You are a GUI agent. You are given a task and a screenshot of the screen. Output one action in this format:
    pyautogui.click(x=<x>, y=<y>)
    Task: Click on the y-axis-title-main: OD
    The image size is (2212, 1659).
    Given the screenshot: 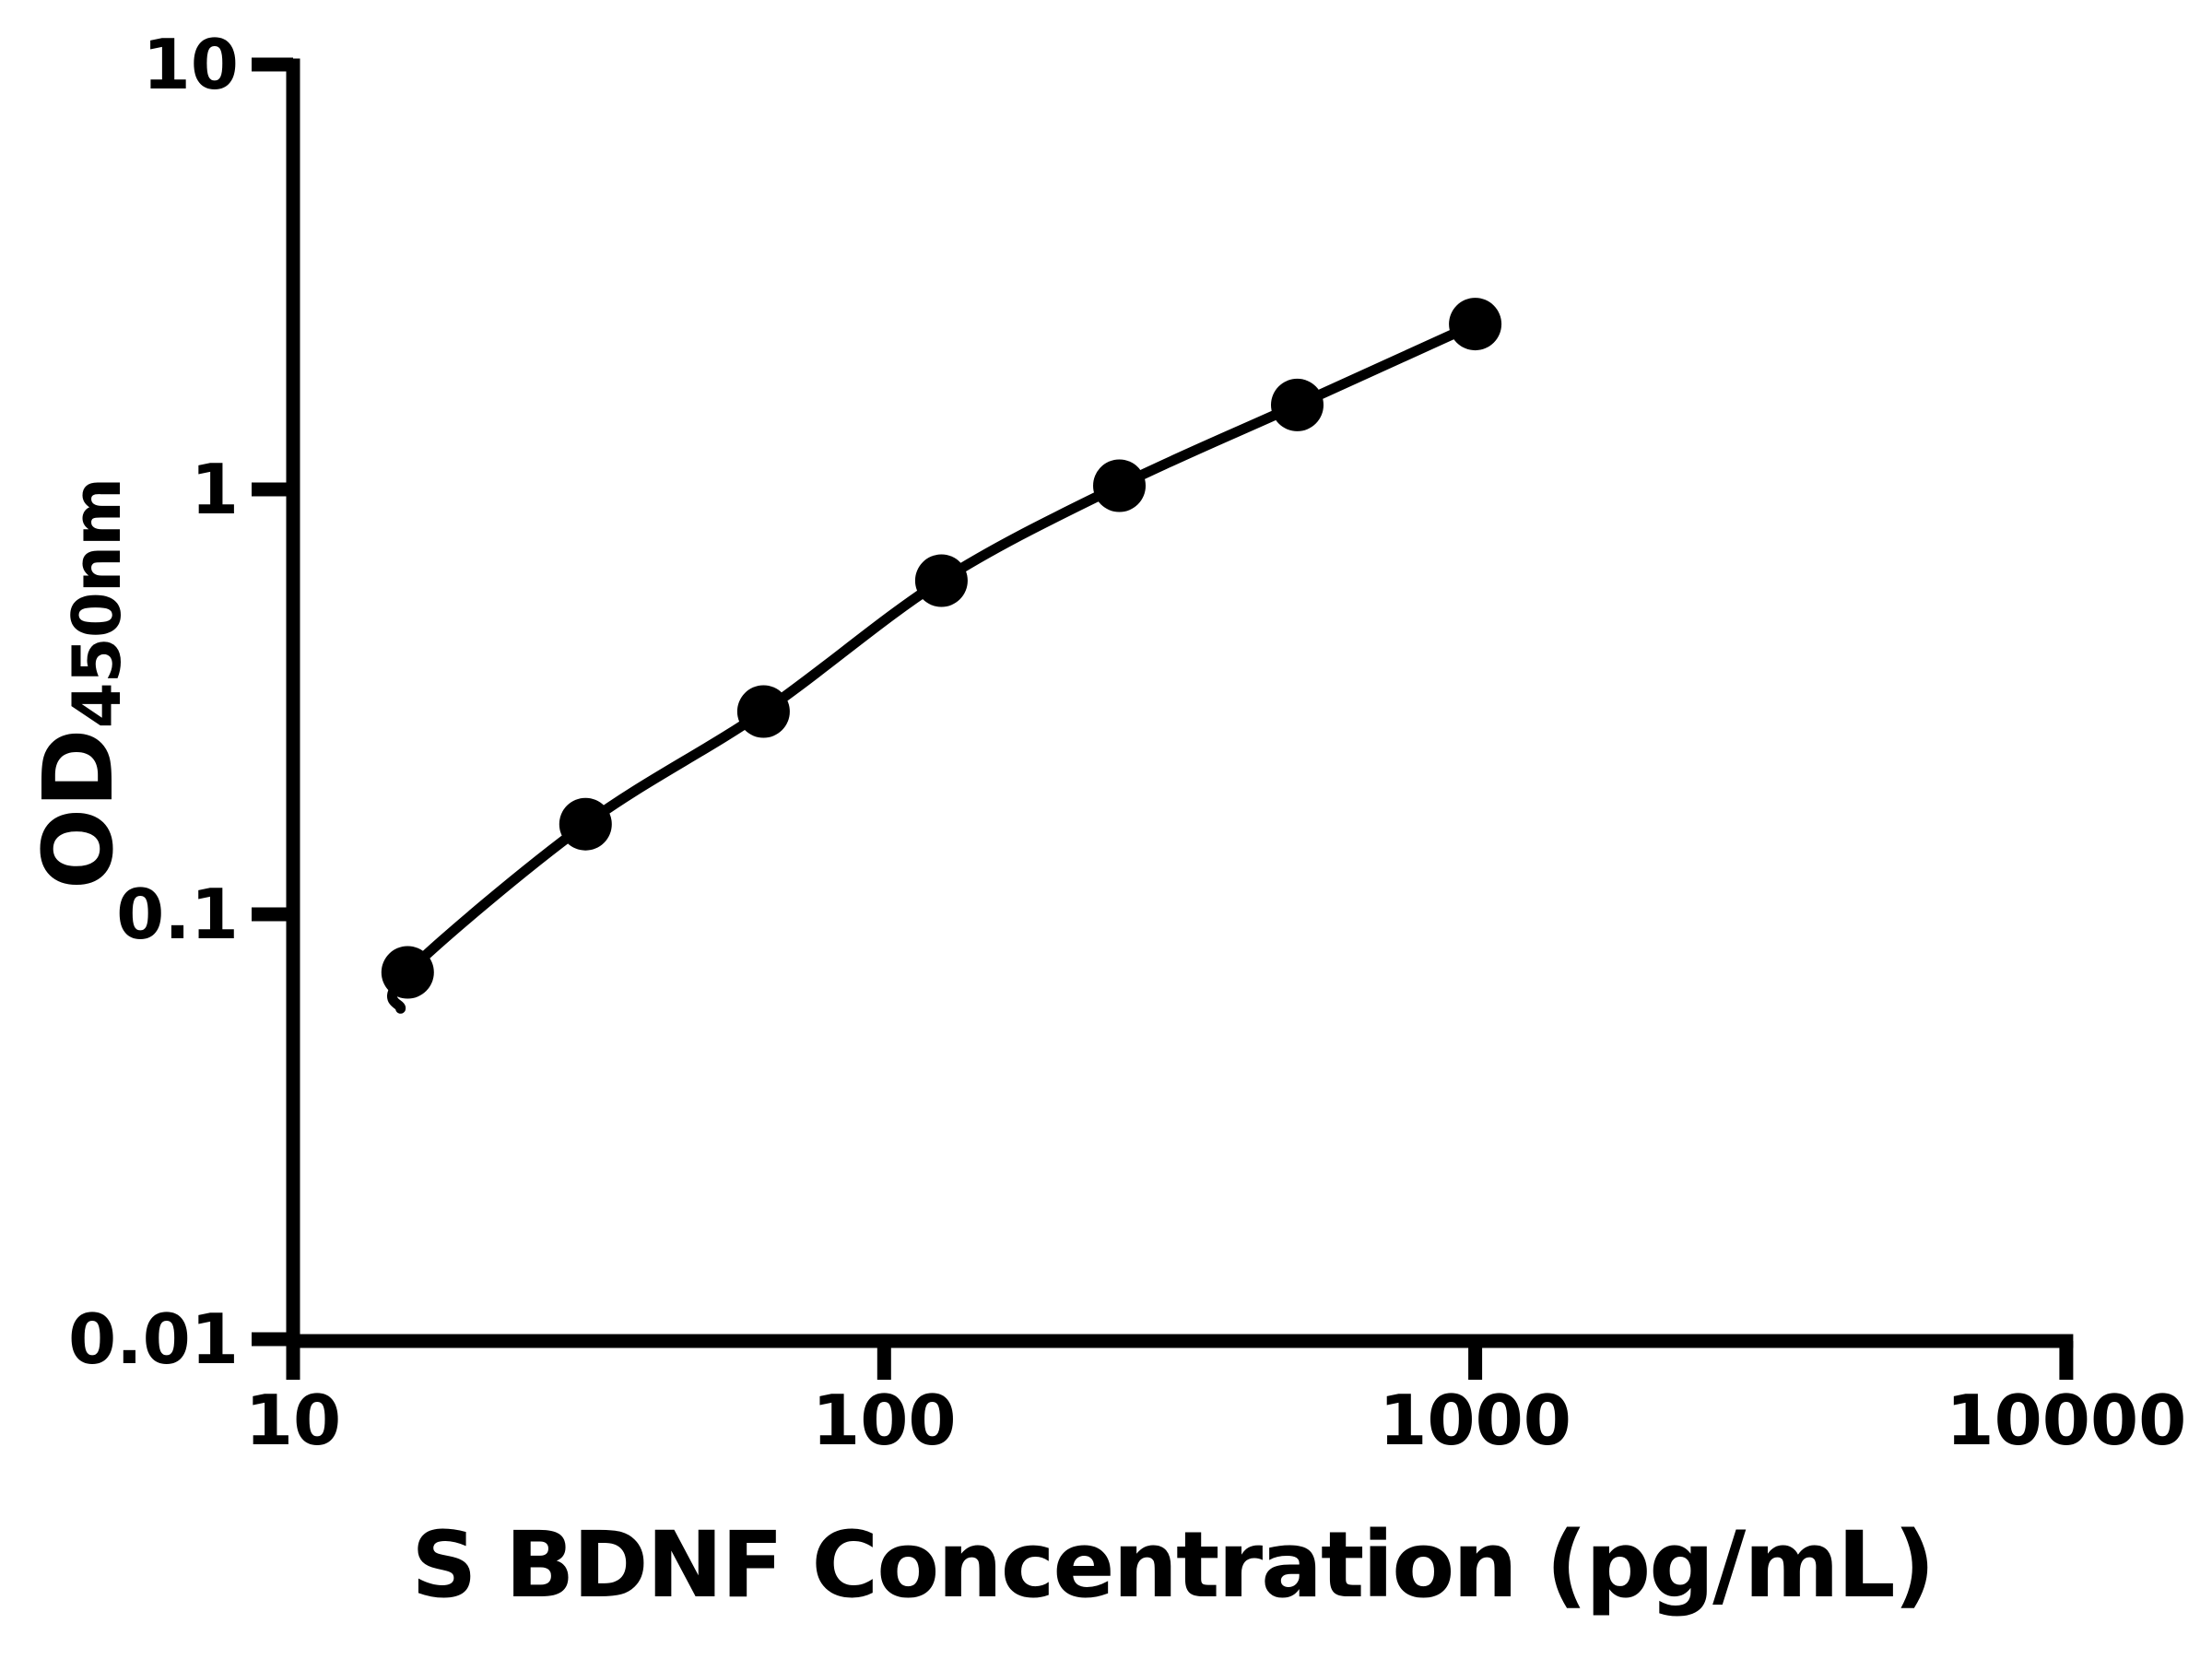 What is the action you would take?
    pyautogui.click(x=78, y=809)
    